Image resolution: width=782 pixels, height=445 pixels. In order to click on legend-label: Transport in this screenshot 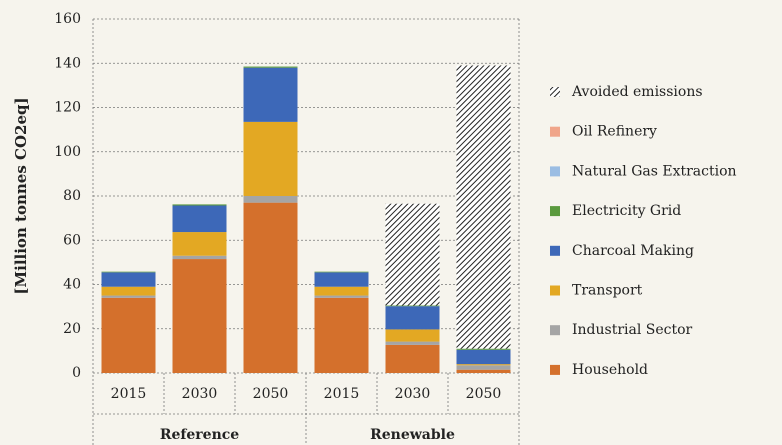, I will do `click(607, 291)`.